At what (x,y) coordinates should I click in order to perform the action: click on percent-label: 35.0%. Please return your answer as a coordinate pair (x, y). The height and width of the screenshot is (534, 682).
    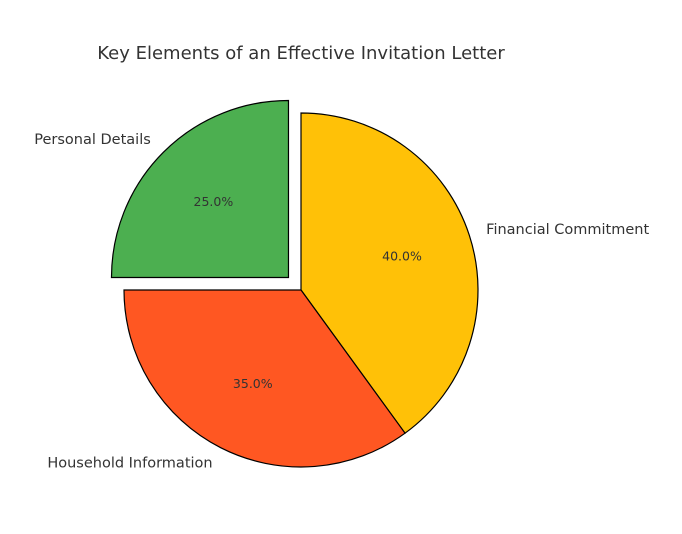
    Looking at the image, I should click on (253, 383).